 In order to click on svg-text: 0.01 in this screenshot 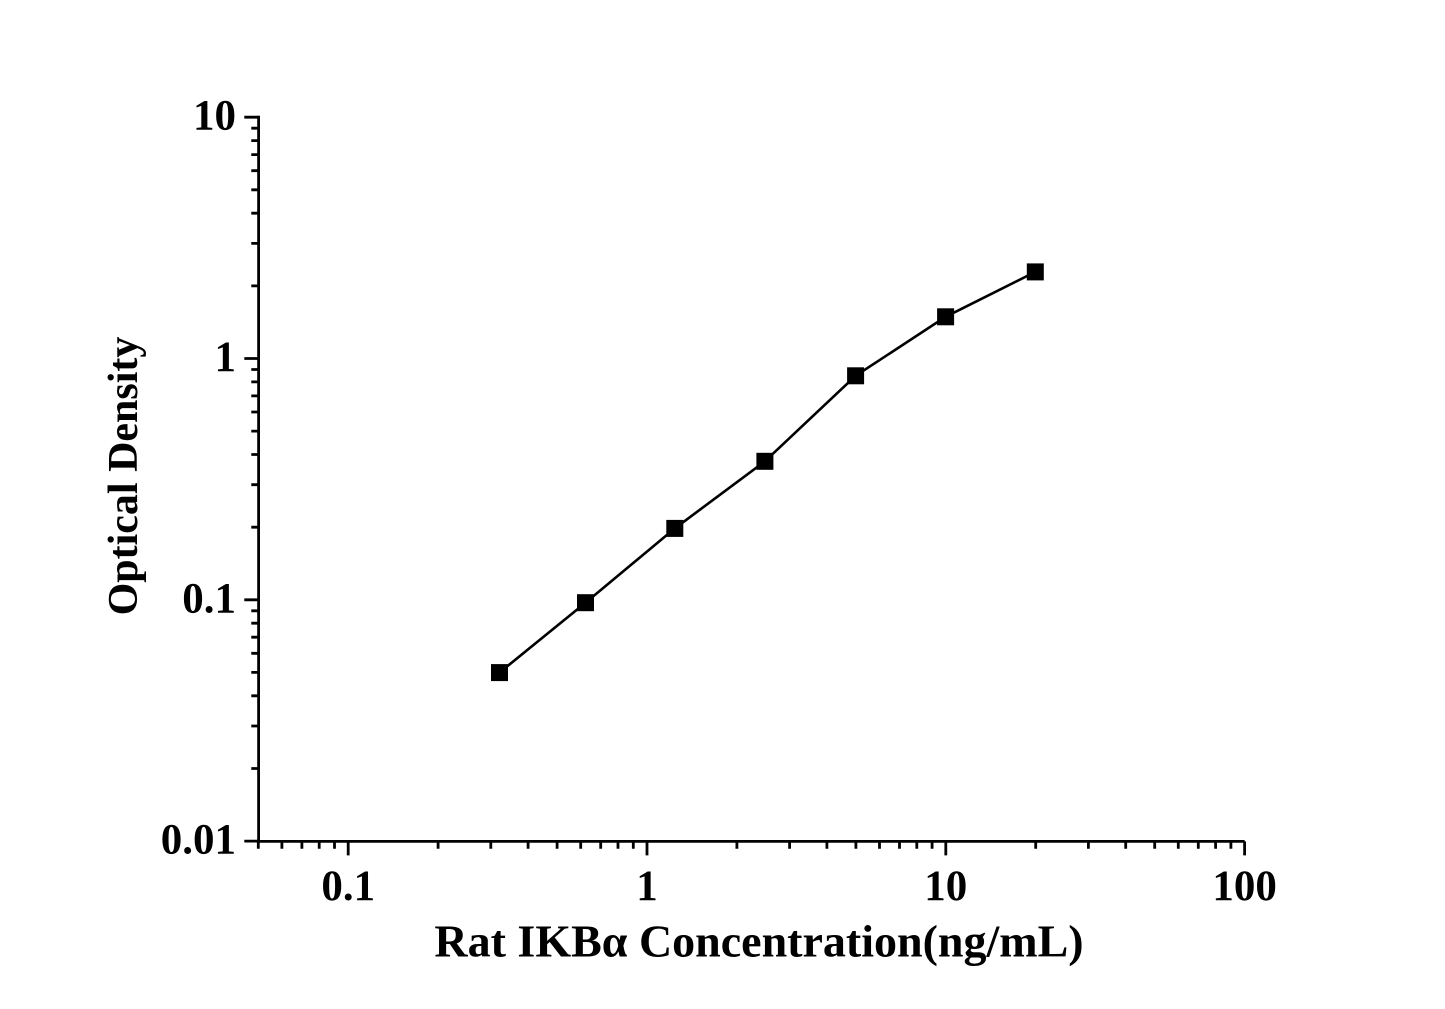, I will do `click(198, 840)`.